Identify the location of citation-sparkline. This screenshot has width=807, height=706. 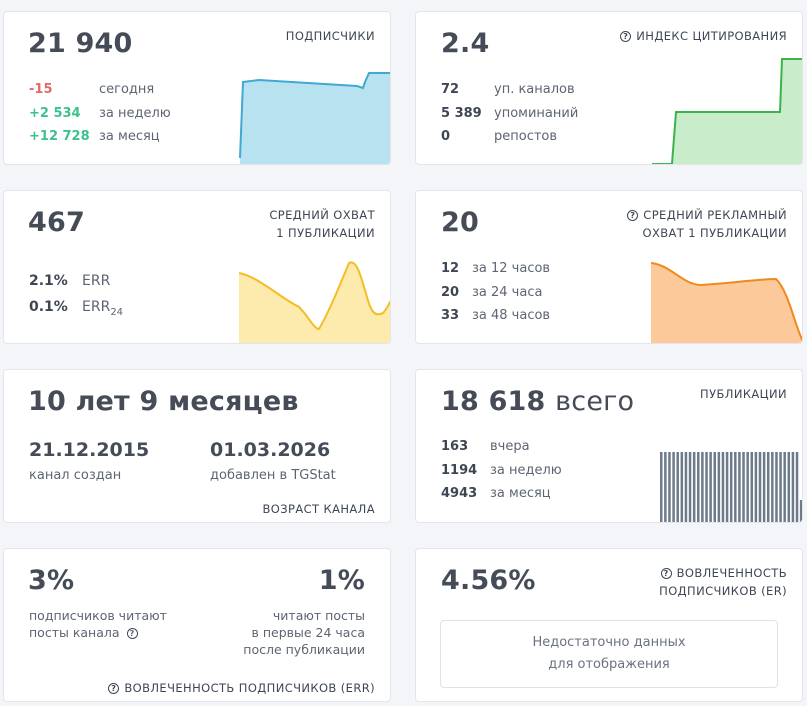
(727, 111).